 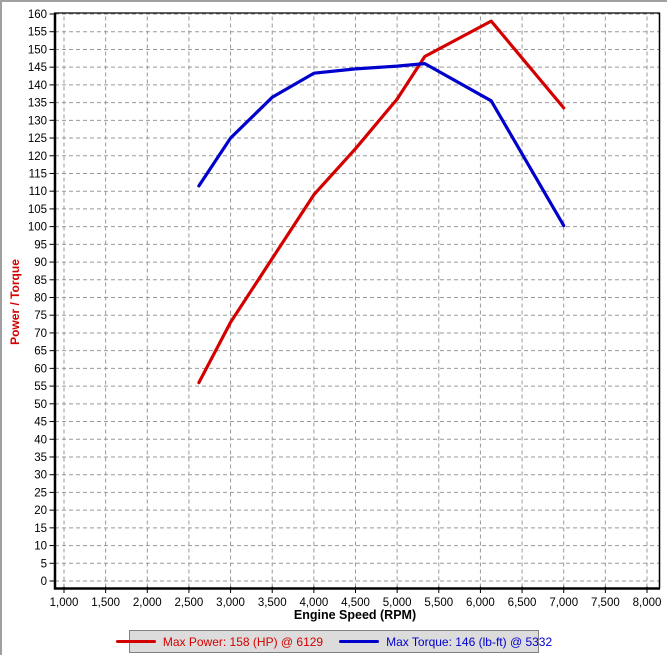 I want to click on svg-text: 25, so click(x=40, y=493).